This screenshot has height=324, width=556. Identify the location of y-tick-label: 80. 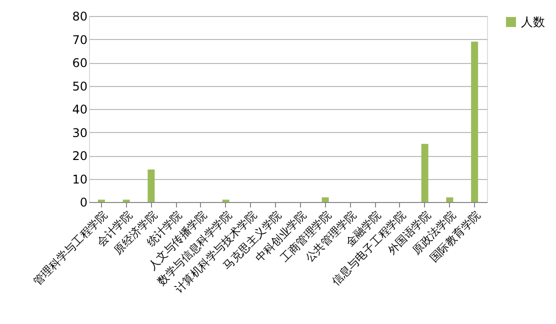
(80, 17).